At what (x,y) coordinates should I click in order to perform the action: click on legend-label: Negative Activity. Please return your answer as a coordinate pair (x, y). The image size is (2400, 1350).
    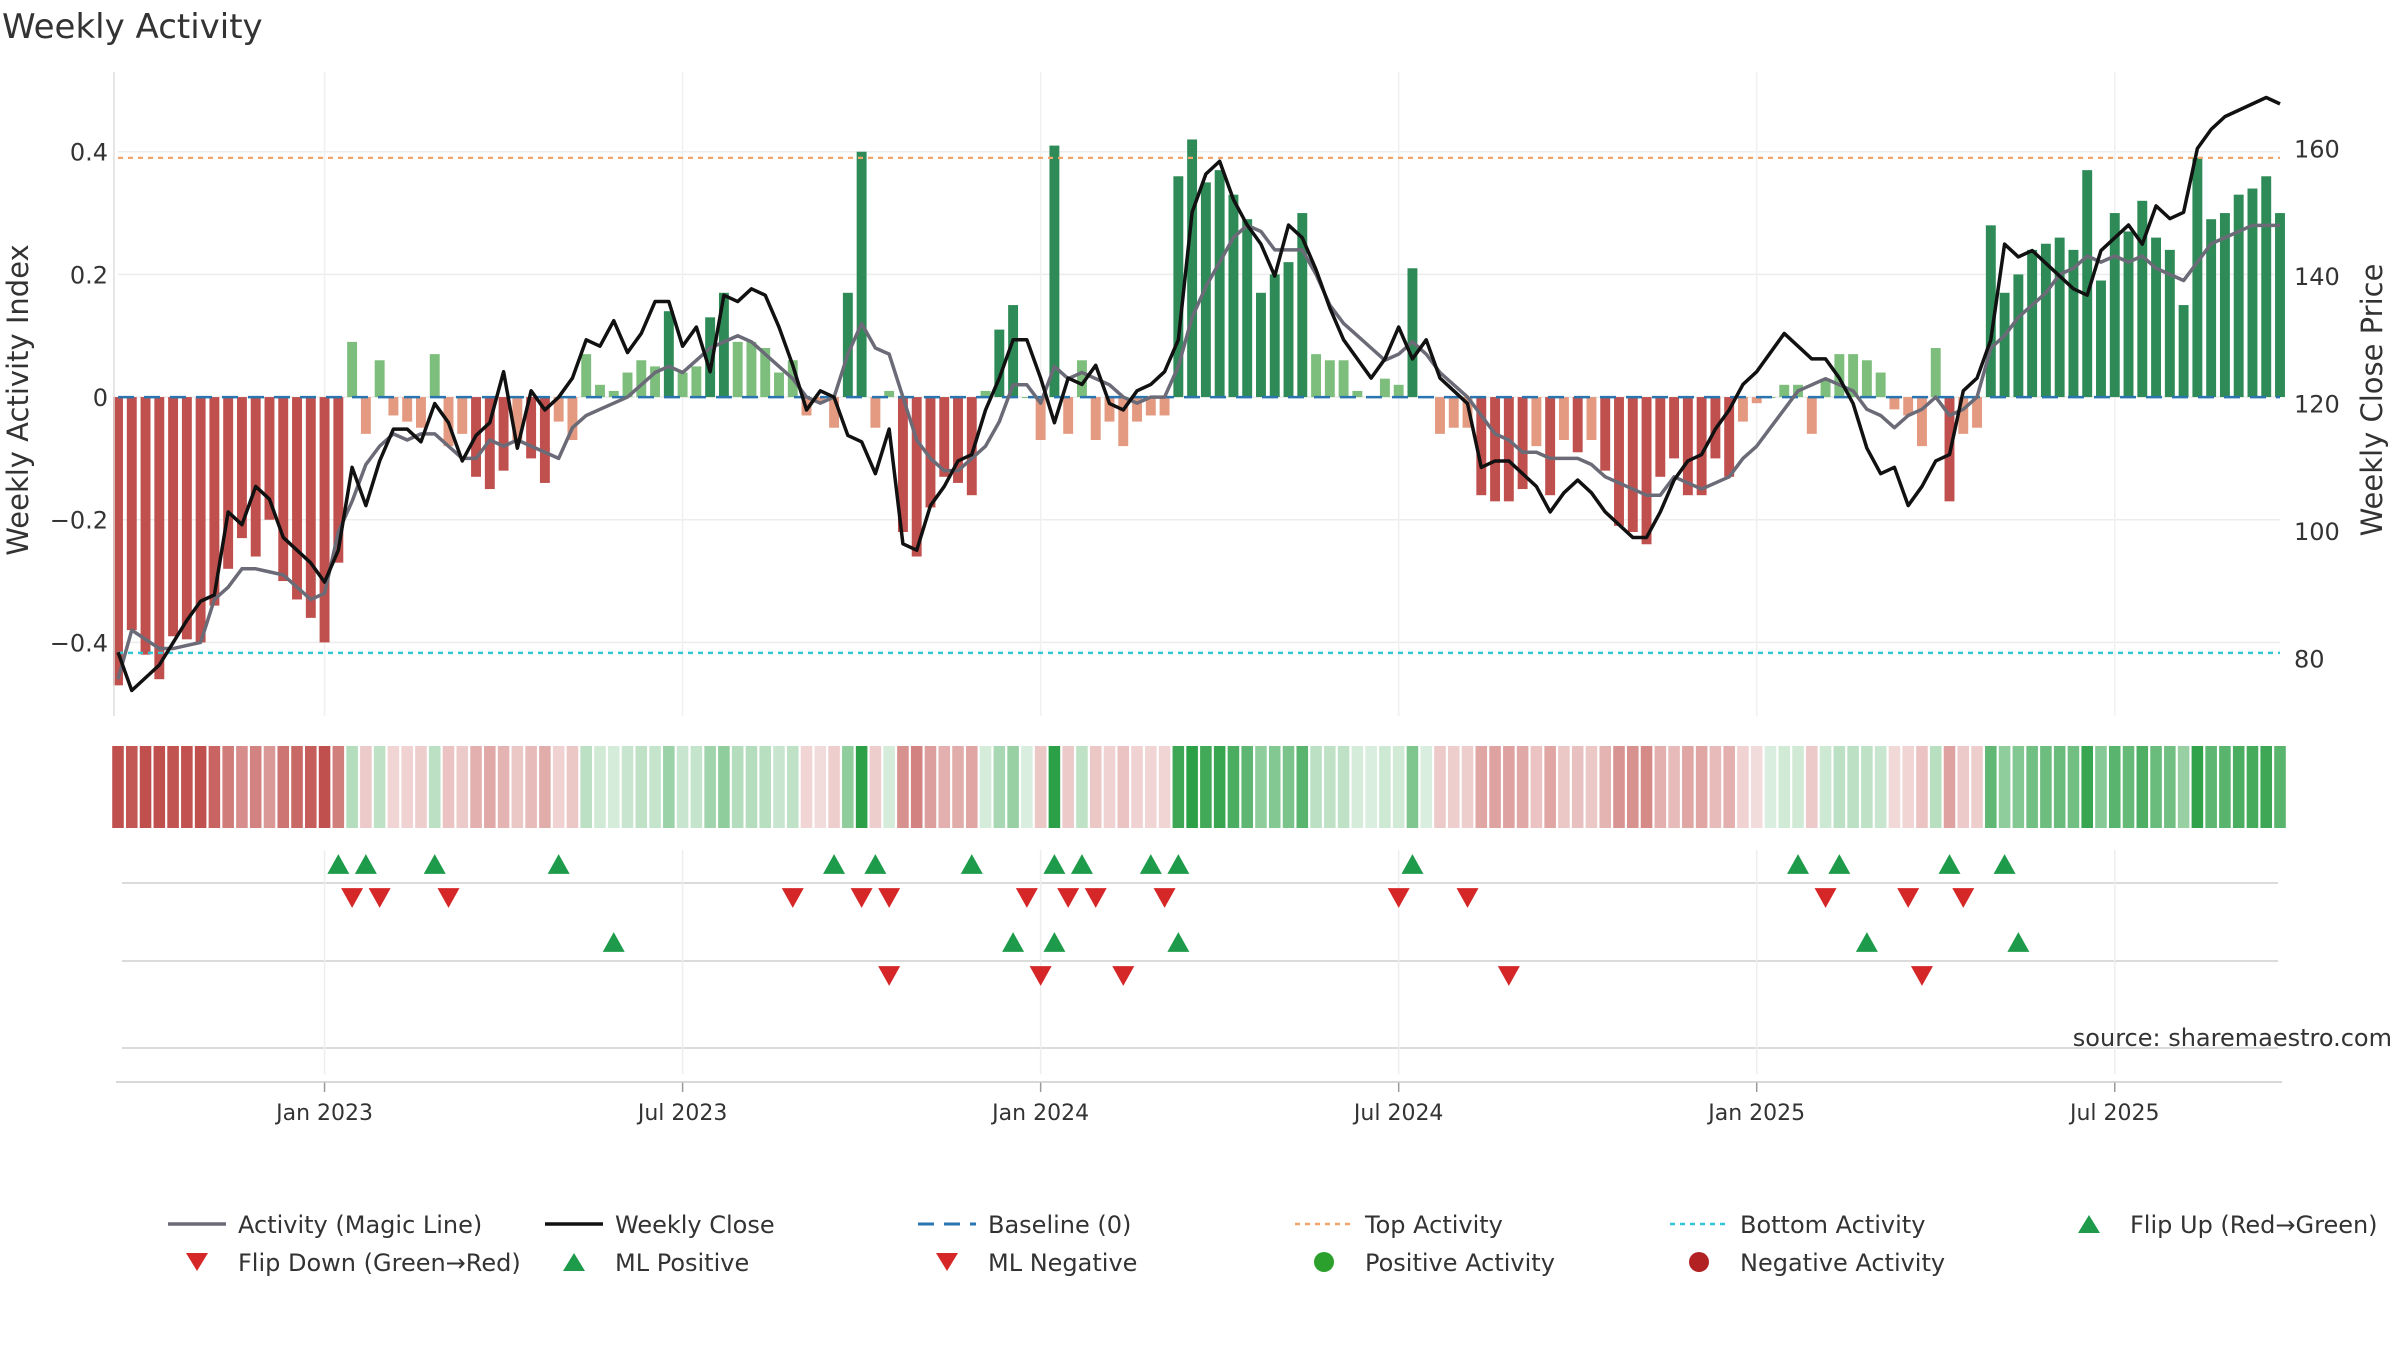
    Looking at the image, I should click on (1842, 1263).